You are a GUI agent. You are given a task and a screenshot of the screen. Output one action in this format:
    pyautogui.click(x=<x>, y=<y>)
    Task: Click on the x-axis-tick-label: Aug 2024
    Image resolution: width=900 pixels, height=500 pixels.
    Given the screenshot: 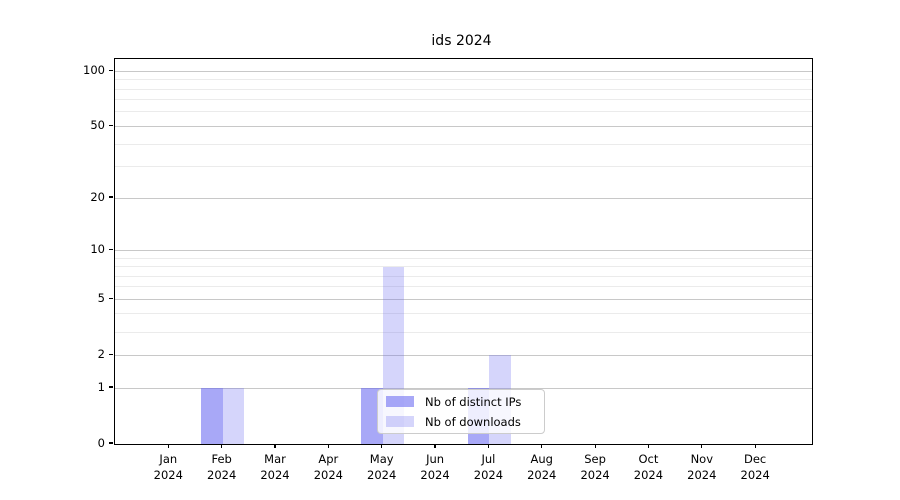 What is the action you would take?
    pyautogui.click(x=542, y=467)
    